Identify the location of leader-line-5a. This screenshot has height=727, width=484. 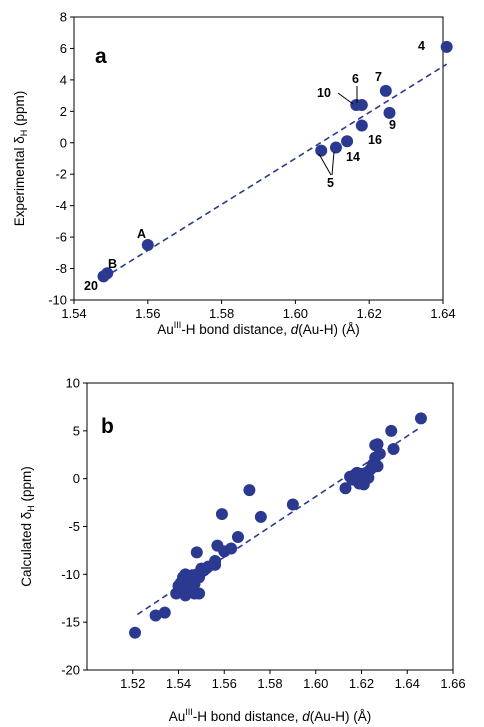
(325, 164).